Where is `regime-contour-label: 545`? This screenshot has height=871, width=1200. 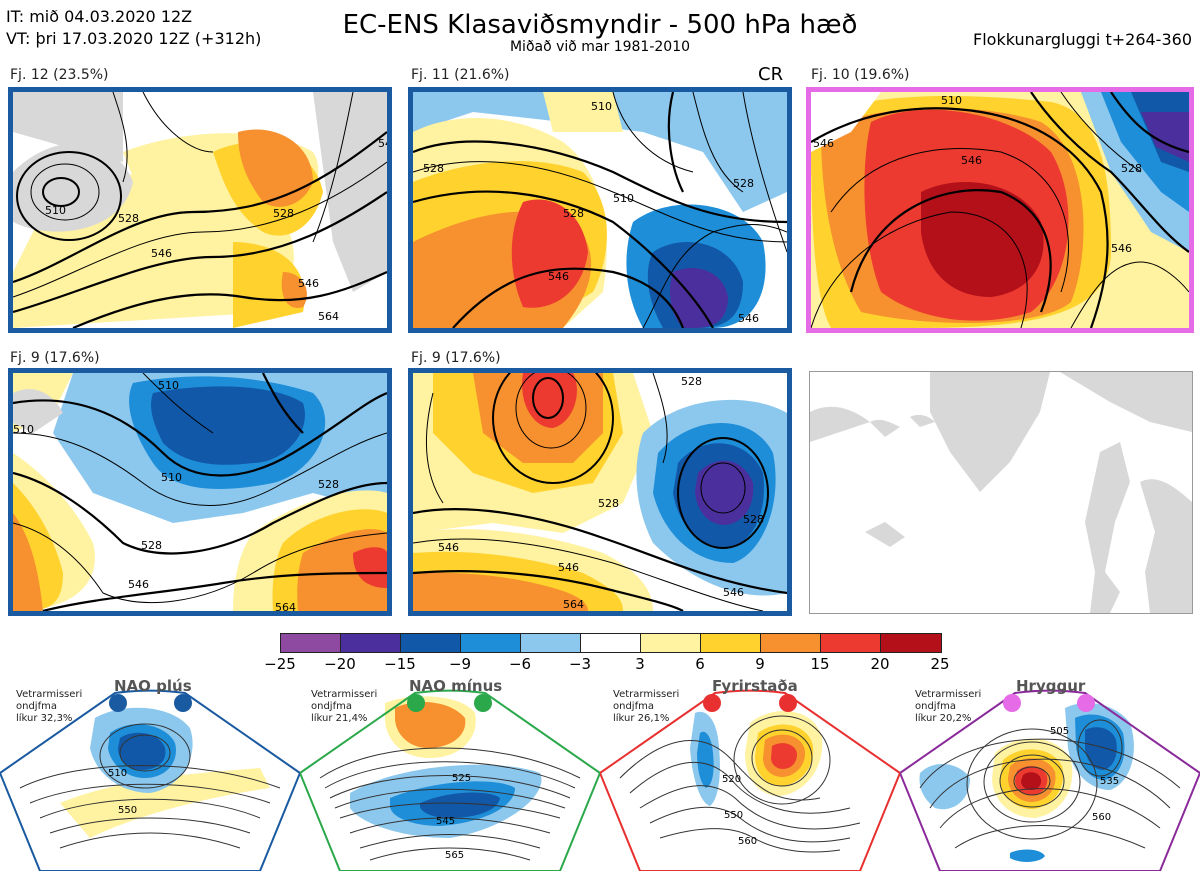
regime-contour-label: 545 is located at coordinates (445, 821).